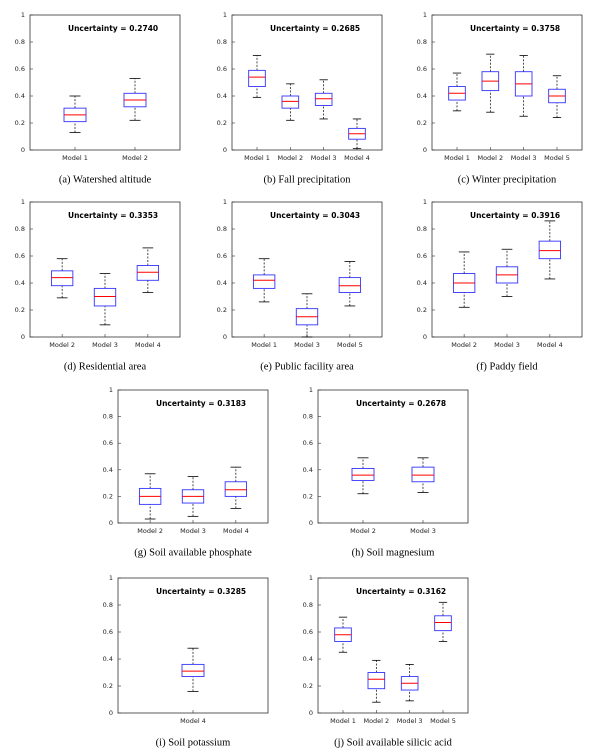 The image size is (592, 754). I want to click on caption: (d) Residential area, so click(105, 366).